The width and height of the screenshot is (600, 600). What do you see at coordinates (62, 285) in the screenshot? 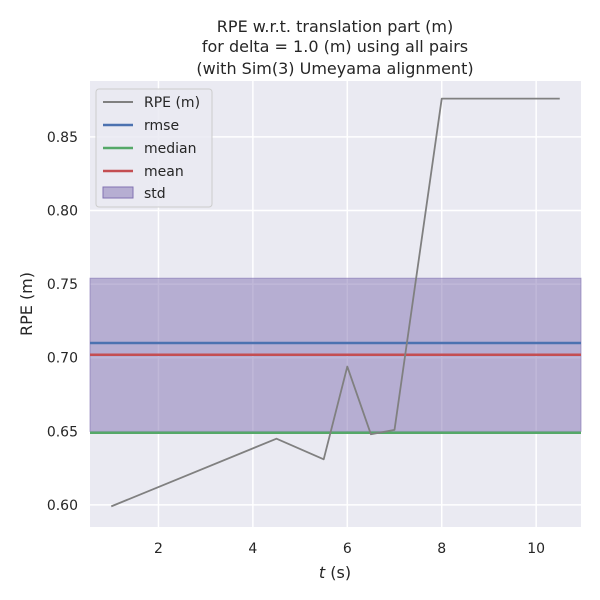
I see `y-tick-label: 0.75` at bounding box center [62, 285].